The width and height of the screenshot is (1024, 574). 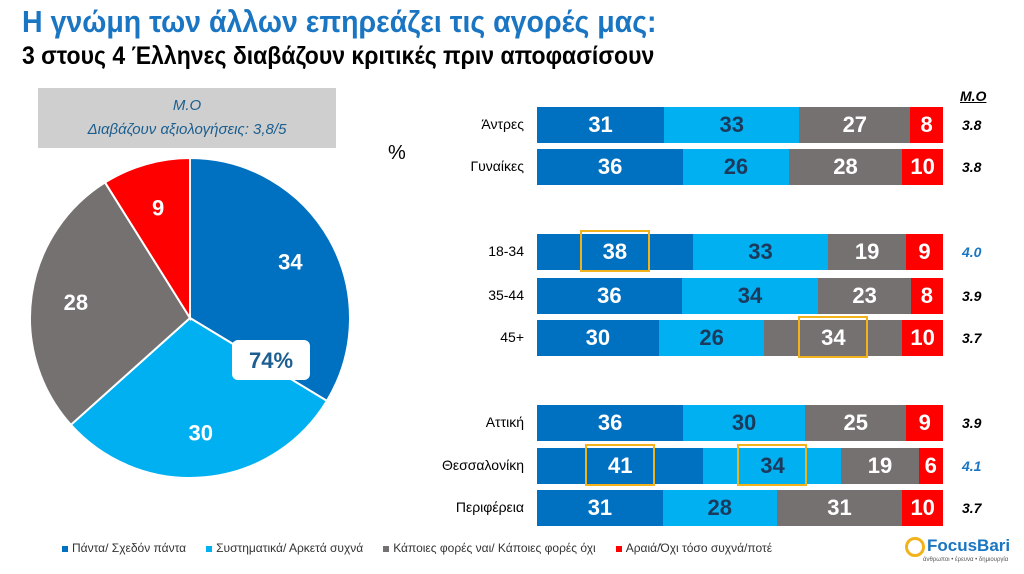 I want to click on legend-label: Αραιά/Όχι τόσο συχνά/ποτέ, so click(x=699, y=548).